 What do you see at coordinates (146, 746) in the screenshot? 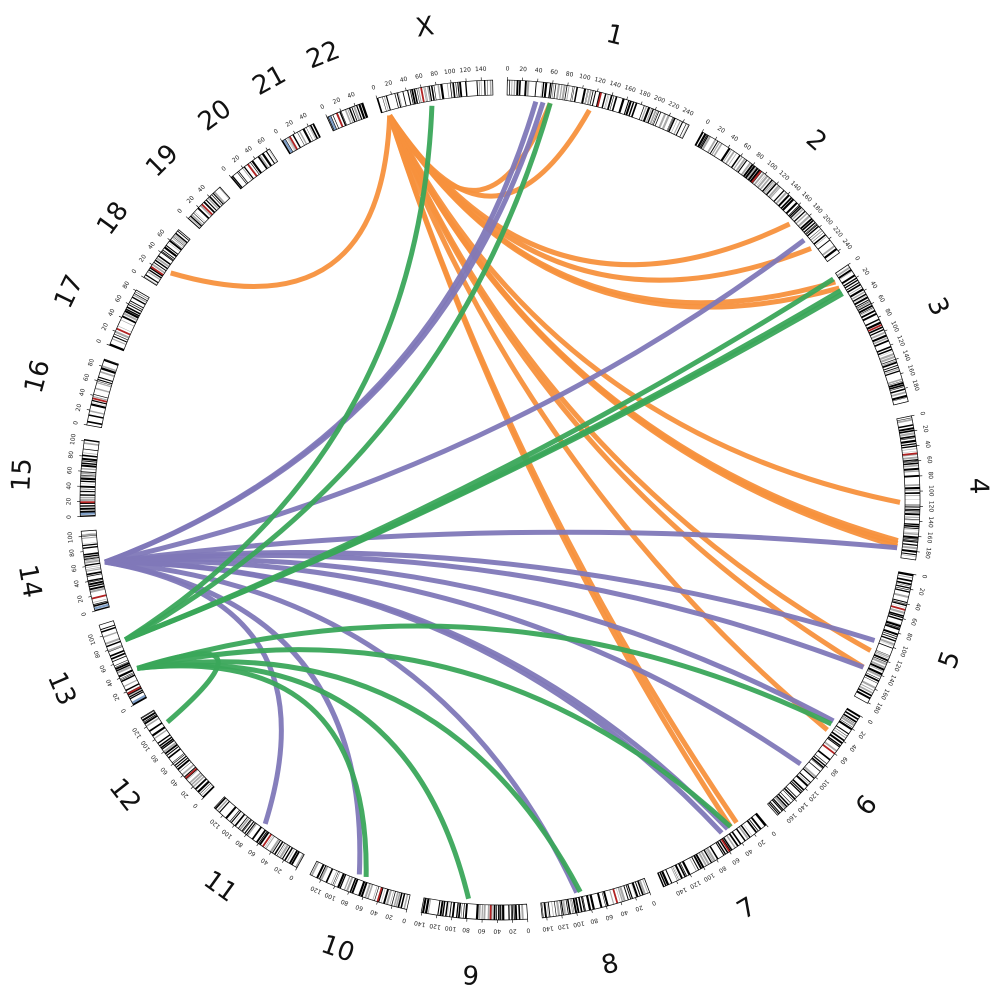
I see `tick-label: 100` at bounding box center [146, 746].